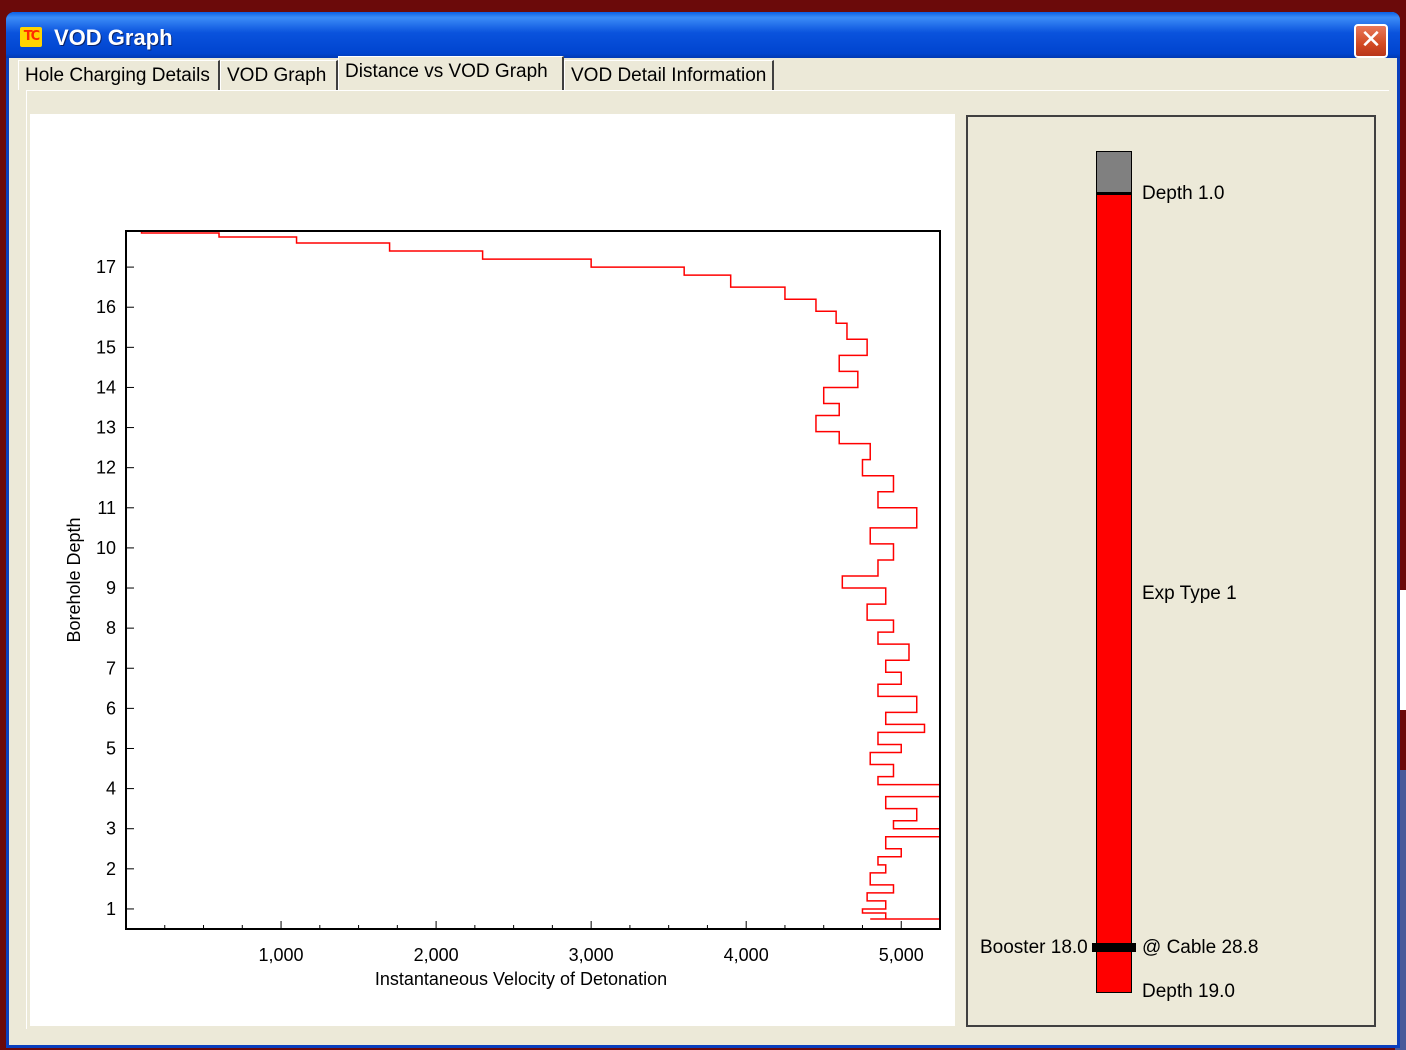  What do you see at coordinates (106, 508) in the screenshot?
I see `y-tick-label: 11` at bounding box center [106, 508].